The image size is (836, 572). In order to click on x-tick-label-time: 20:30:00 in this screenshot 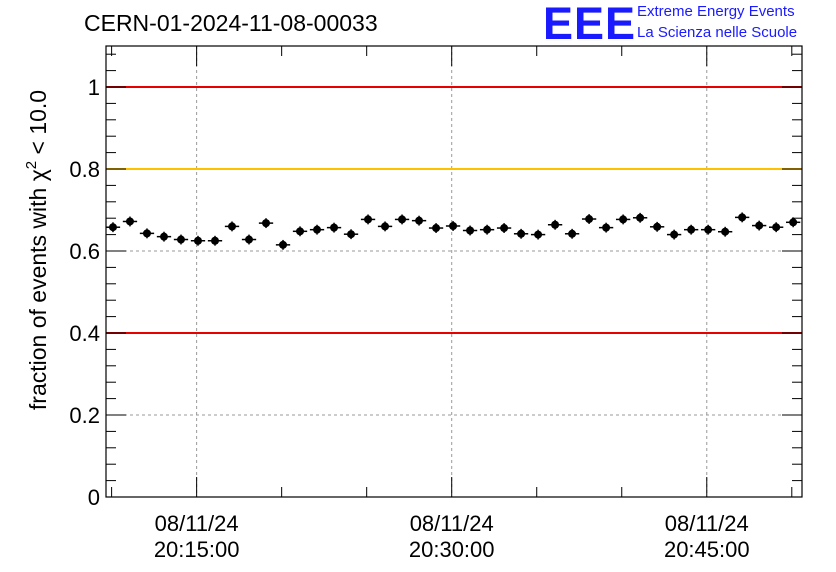, I will do `click(452, 549)`.